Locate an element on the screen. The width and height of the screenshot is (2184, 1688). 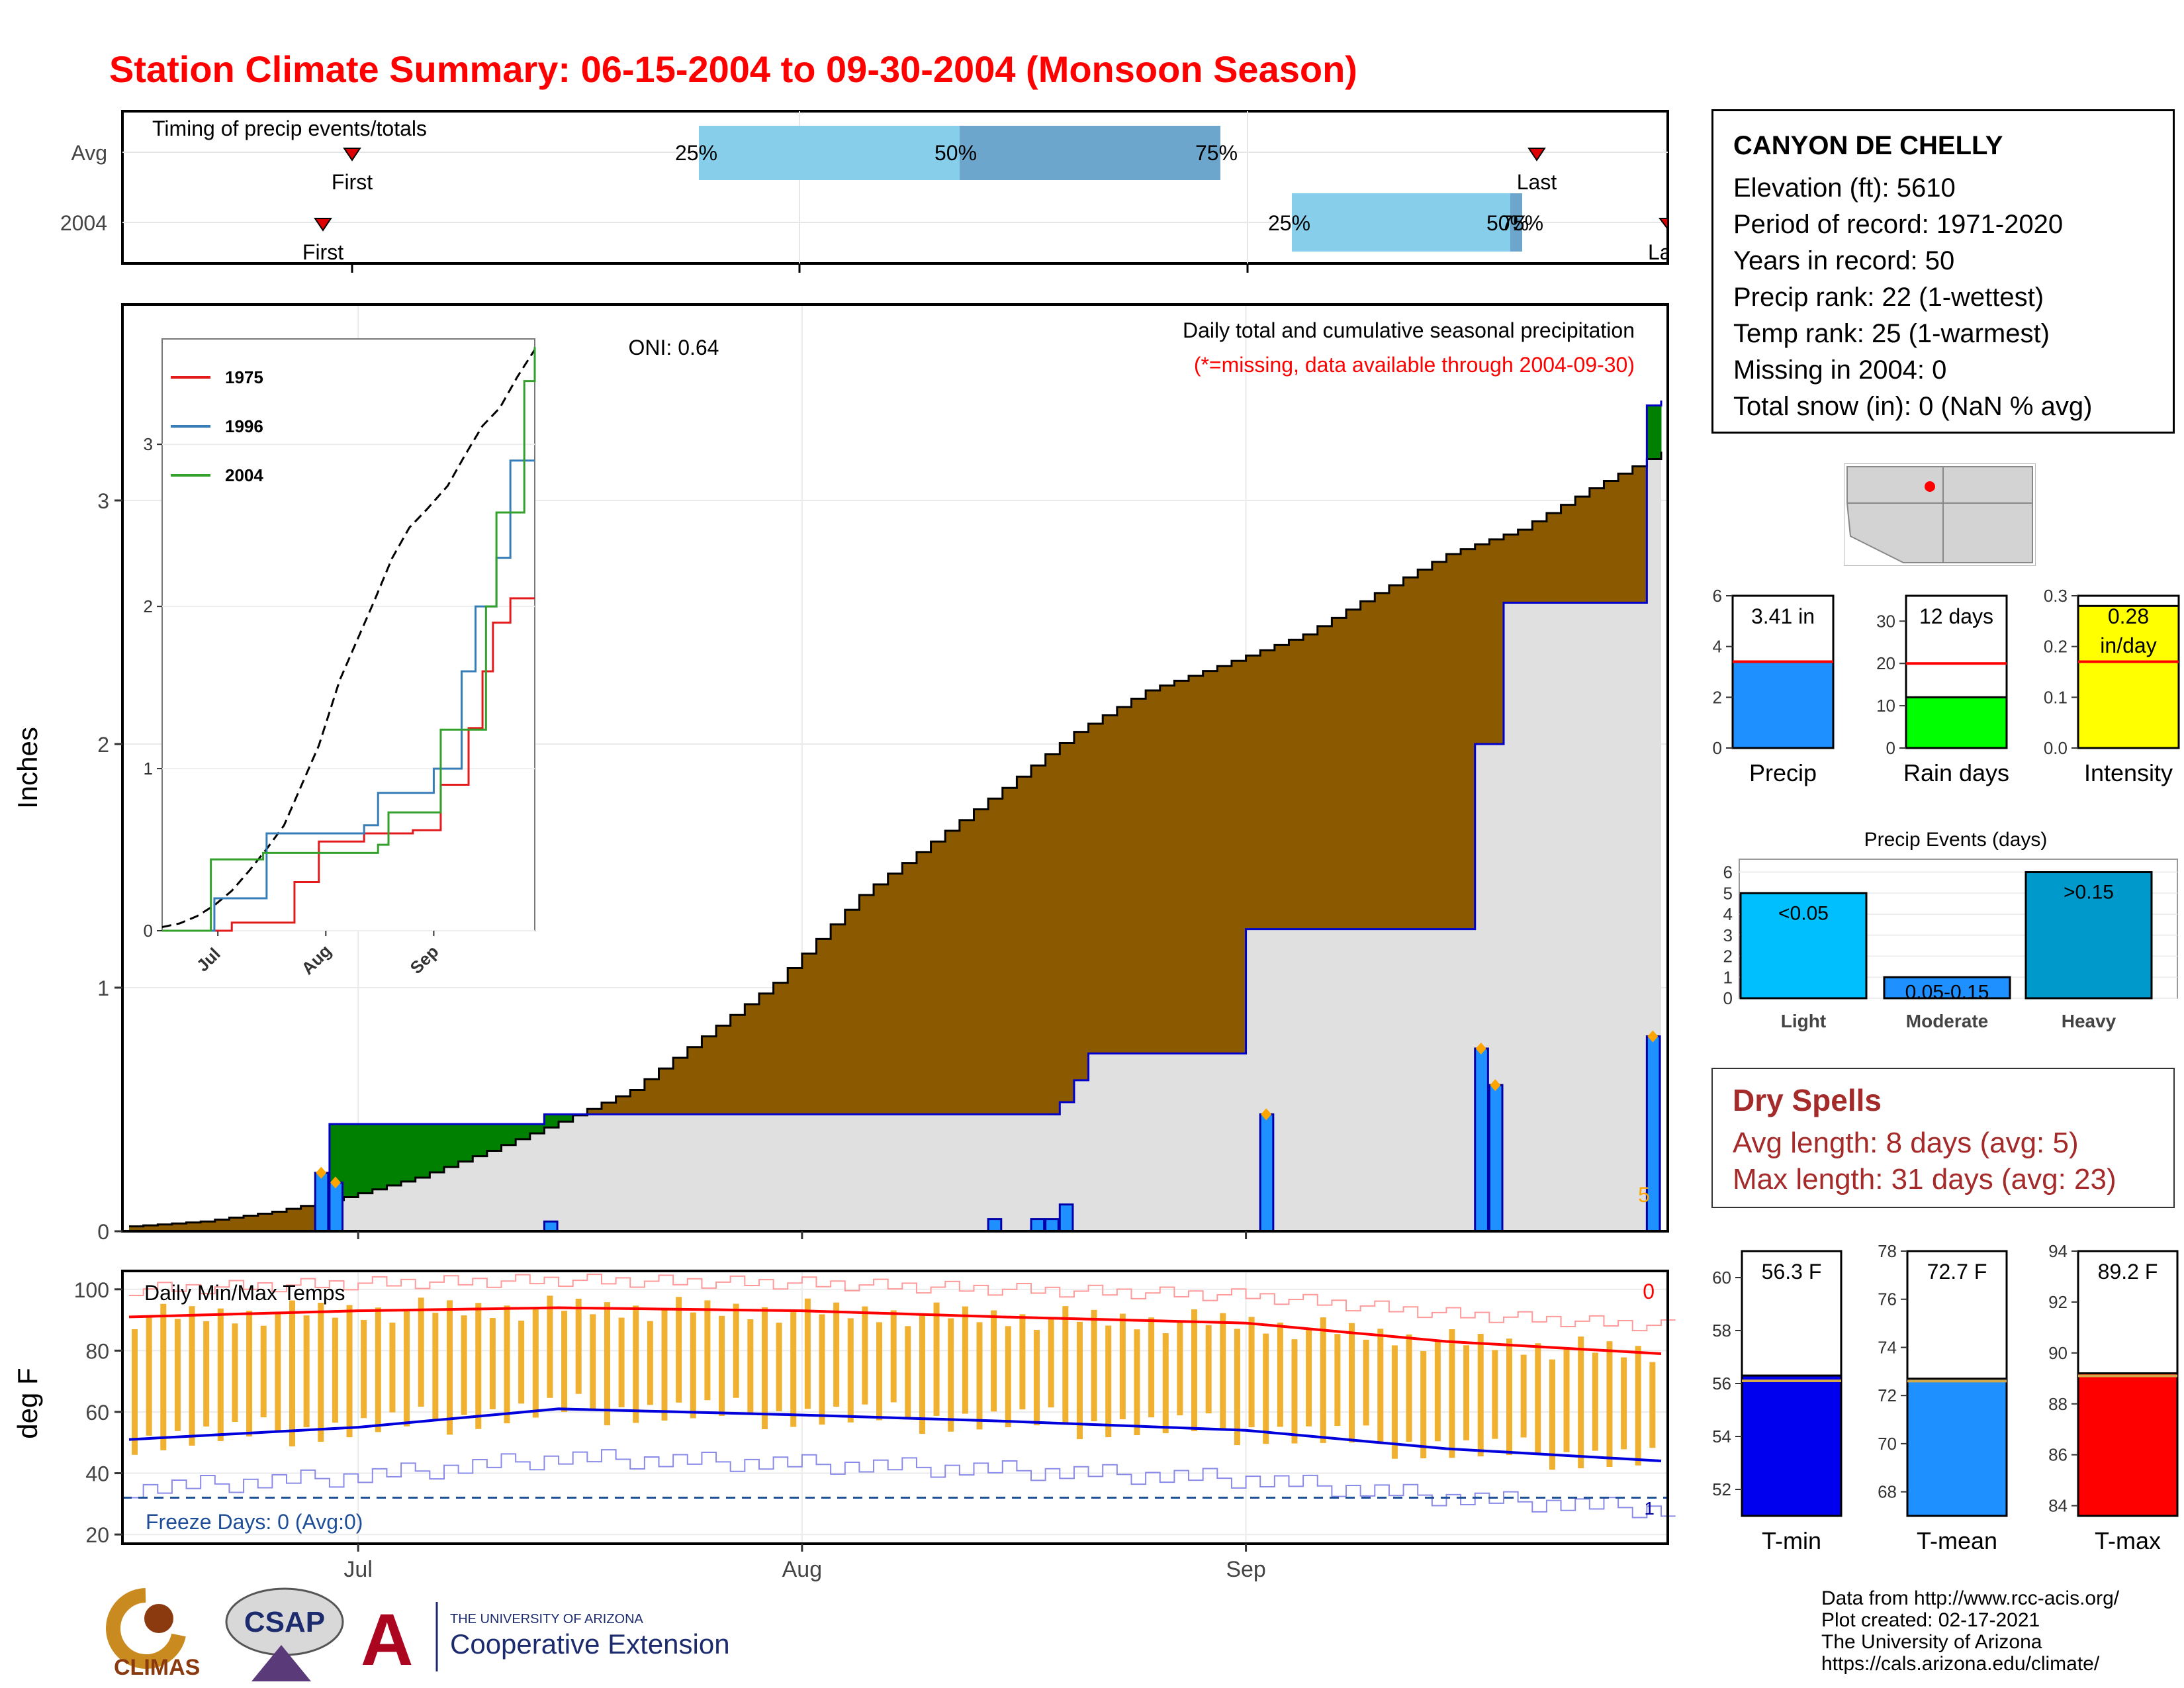
summary-precip-bar is located at coordinates (1783, 704).